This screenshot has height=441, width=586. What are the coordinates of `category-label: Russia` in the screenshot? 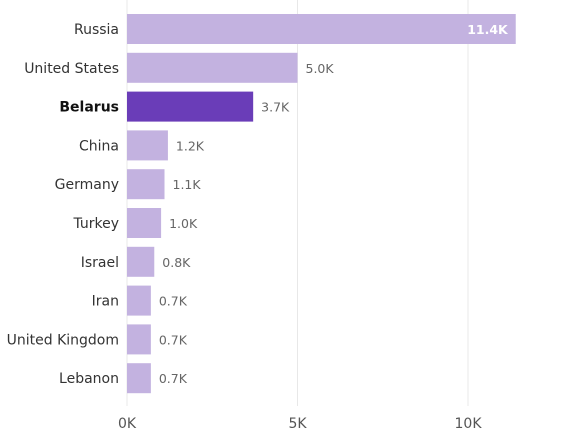 It's located at (96, 30).